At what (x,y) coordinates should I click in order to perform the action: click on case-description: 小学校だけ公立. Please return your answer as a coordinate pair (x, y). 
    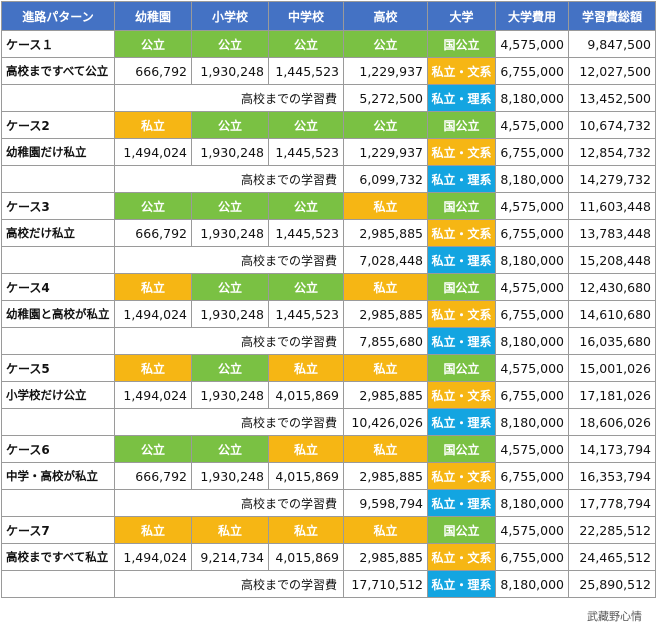
    Looking at the image, I should click on (58, 395).